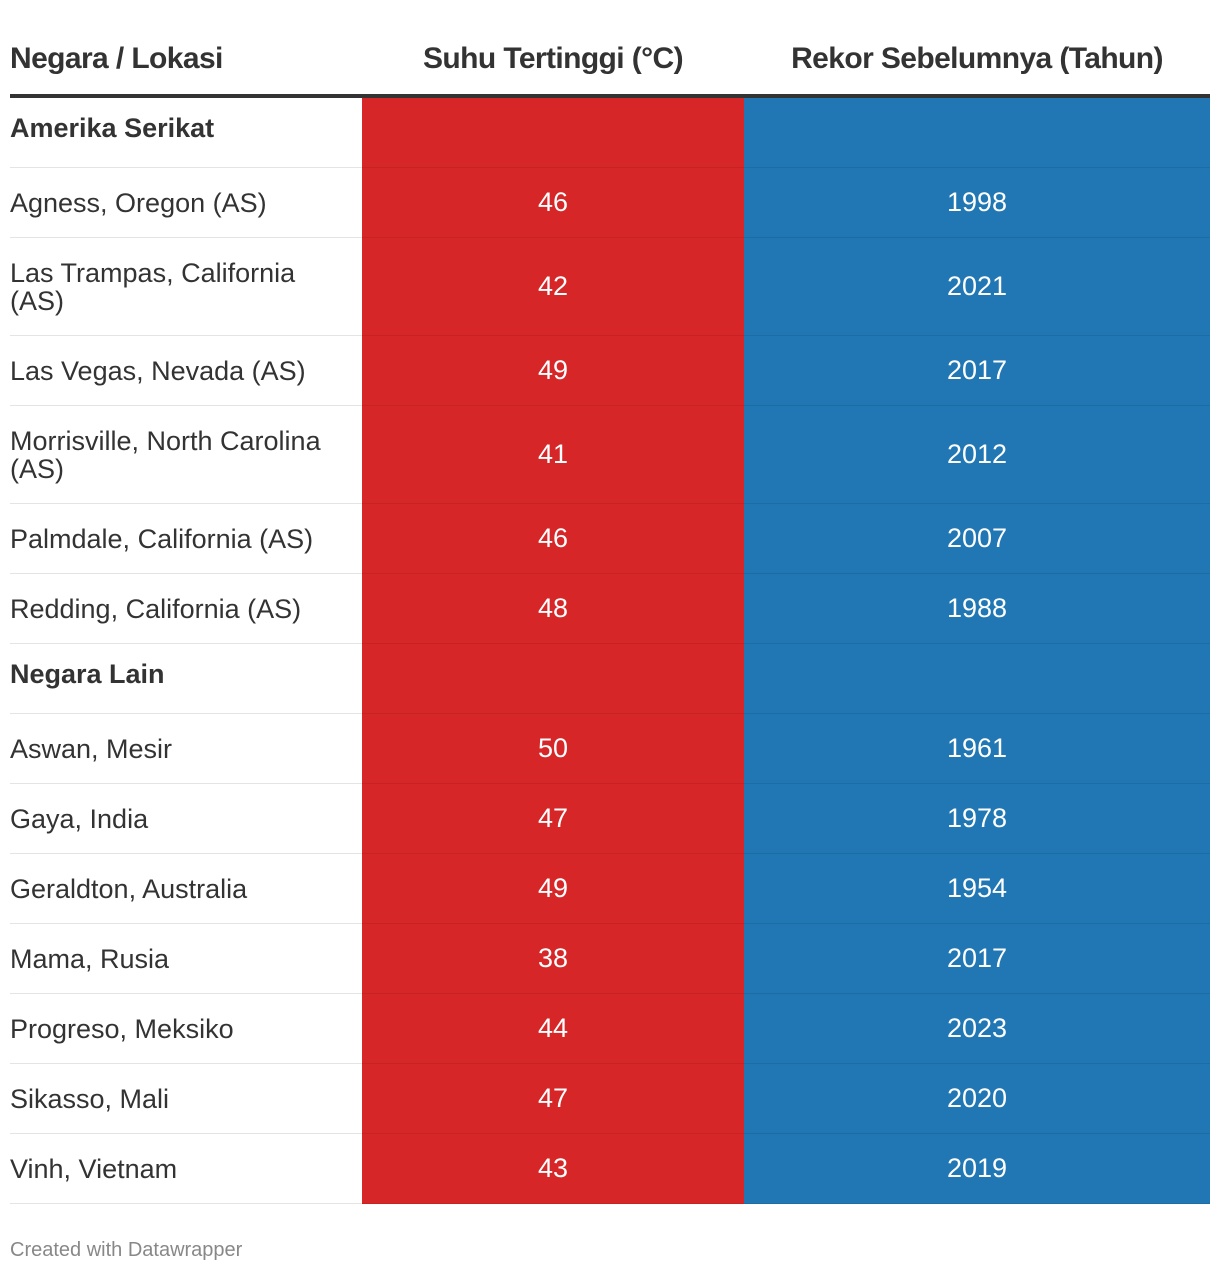 The width and height of the screenshot is (1220, 1274). I want to click on table-row: Vinh, Vietnam 43 2019, so click(610, 1169).